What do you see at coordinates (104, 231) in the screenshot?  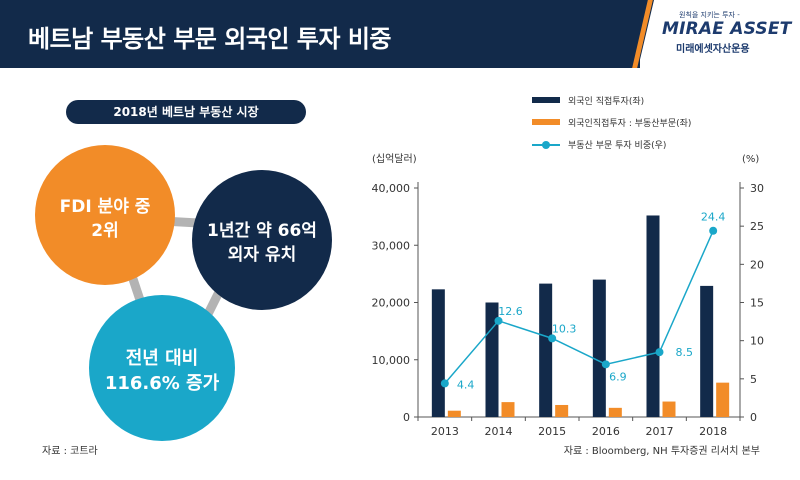 I see `bubble-fdi-line2: 2위` at bounding box center [104, 231].